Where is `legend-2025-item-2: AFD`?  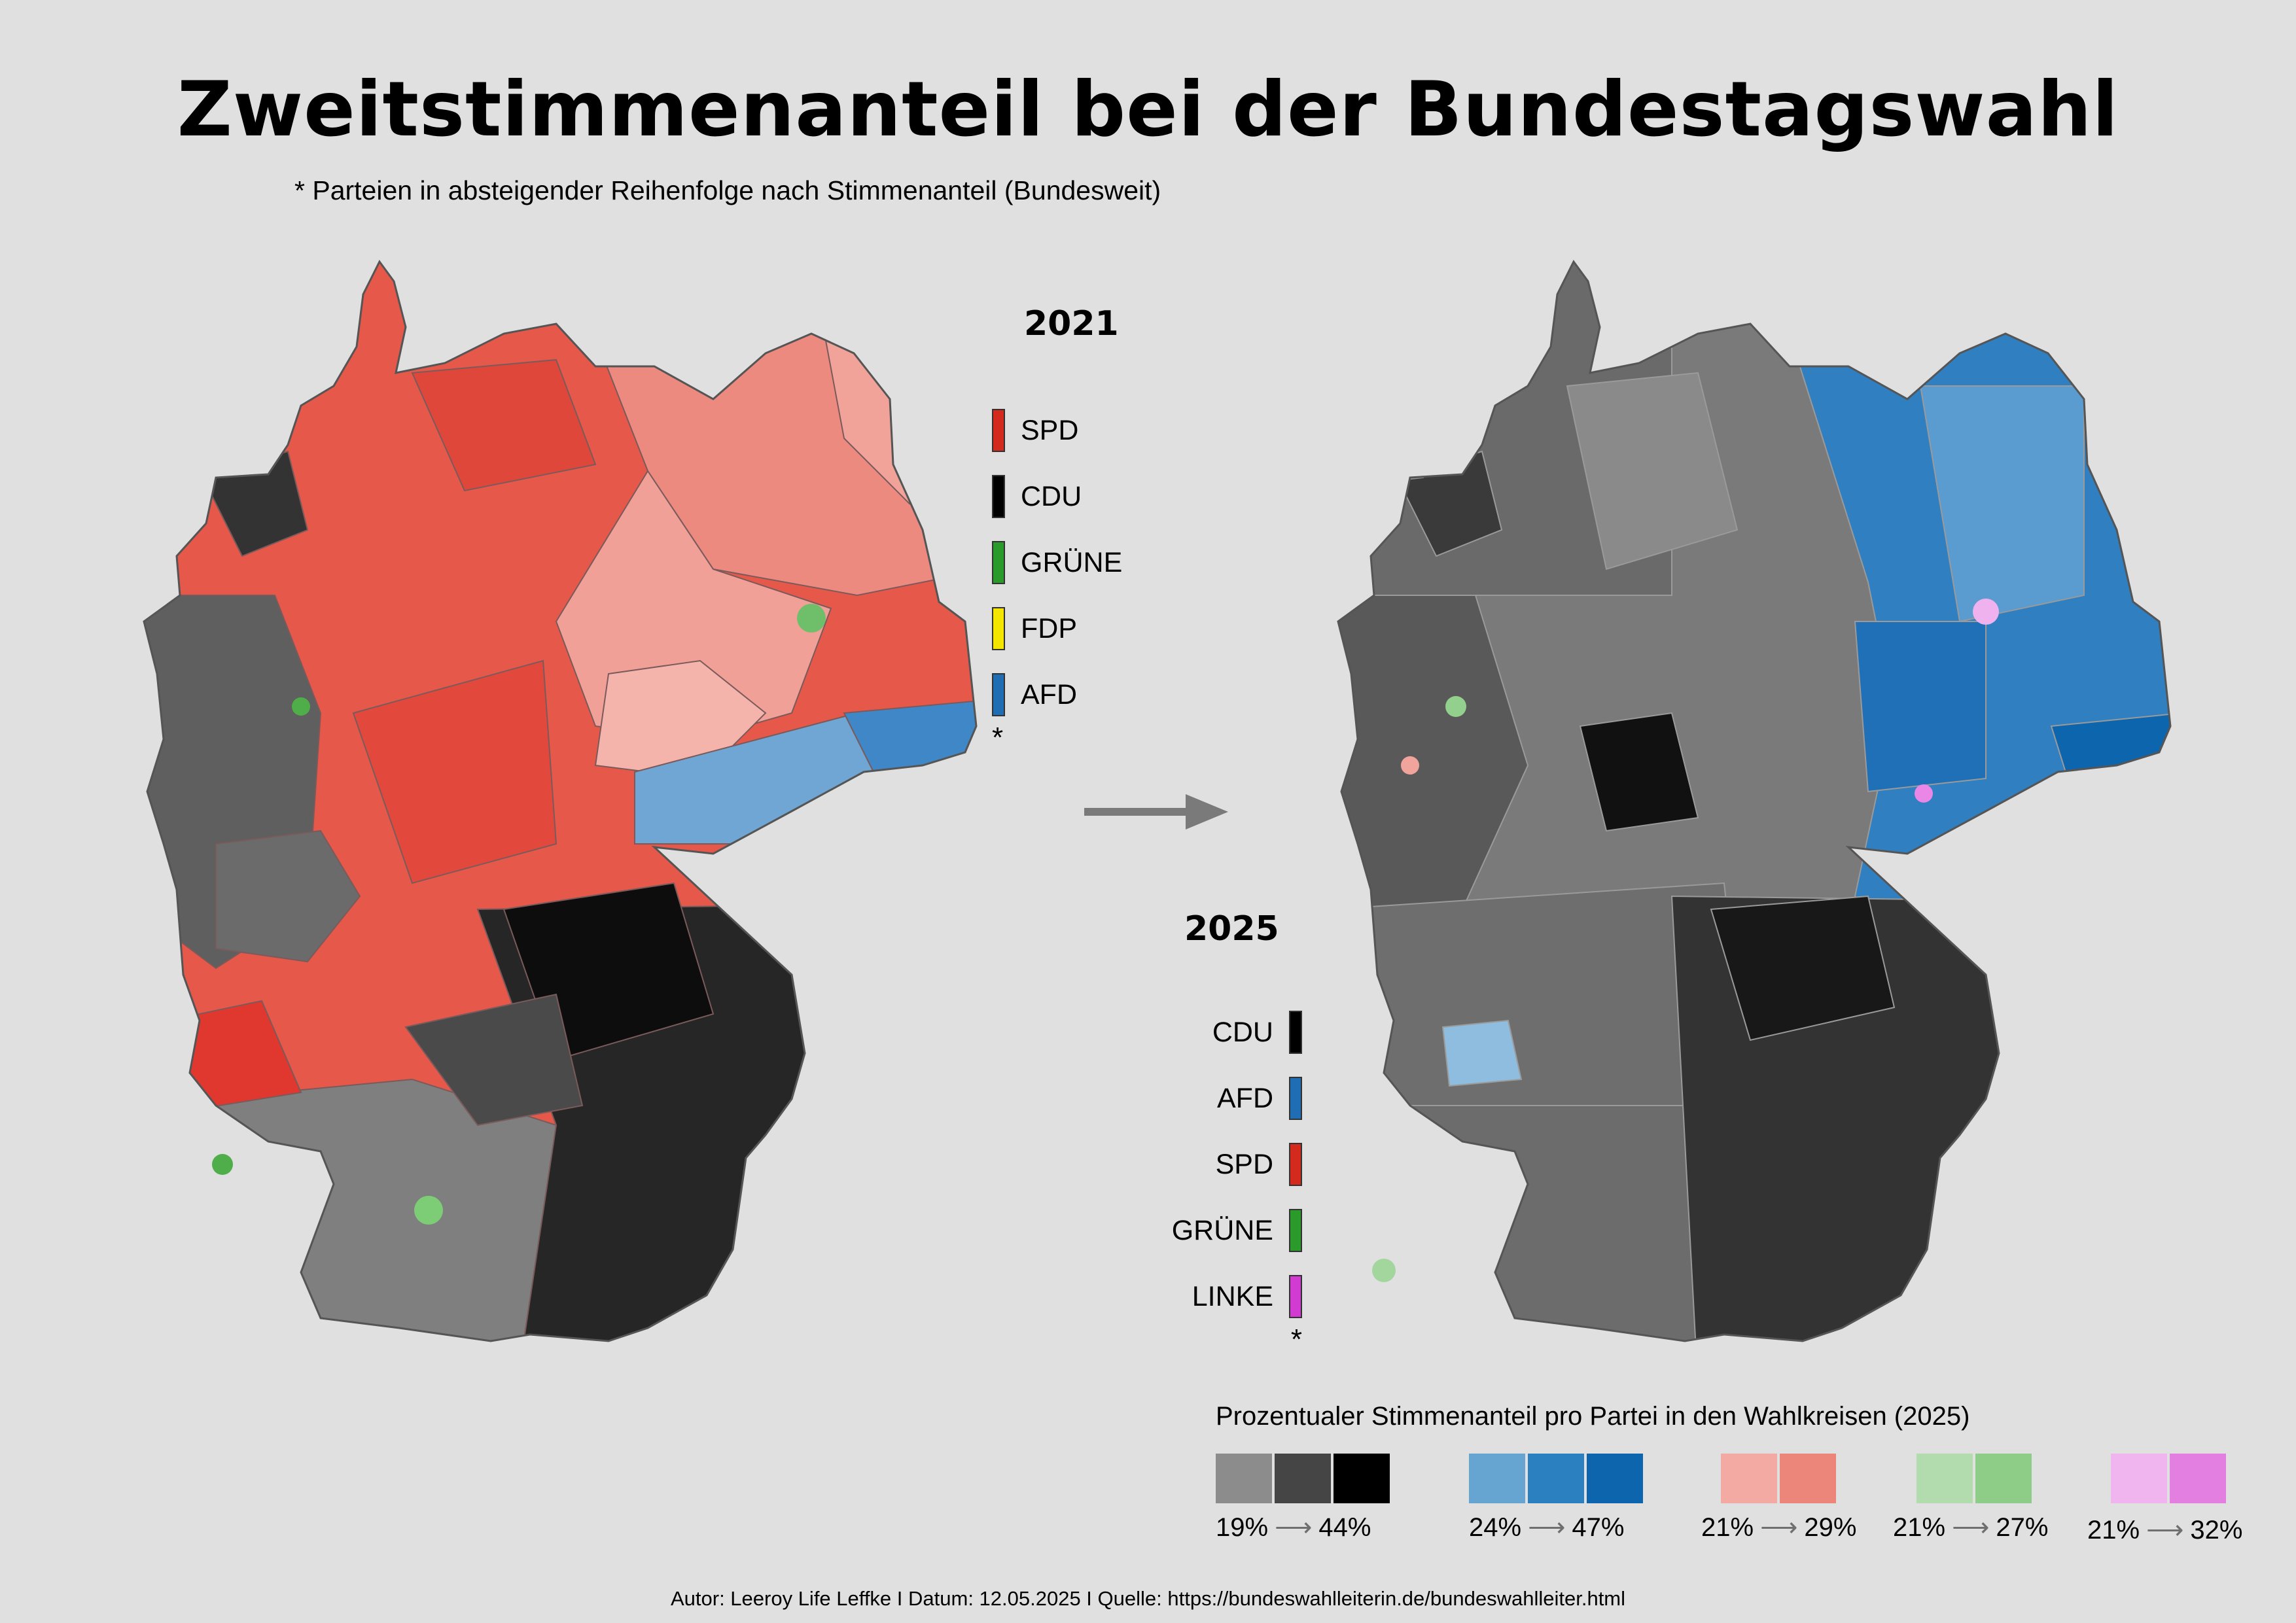
legend-2025-item-2: AFD is located at coordinates (1207, 1099).